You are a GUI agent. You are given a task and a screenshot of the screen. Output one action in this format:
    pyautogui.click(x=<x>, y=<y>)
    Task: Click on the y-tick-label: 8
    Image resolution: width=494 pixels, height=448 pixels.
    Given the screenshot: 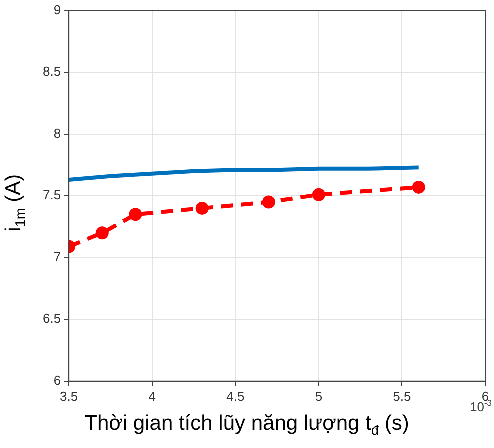 What is the action you would take?
    pyautogui.click(x=58, y=133)
    